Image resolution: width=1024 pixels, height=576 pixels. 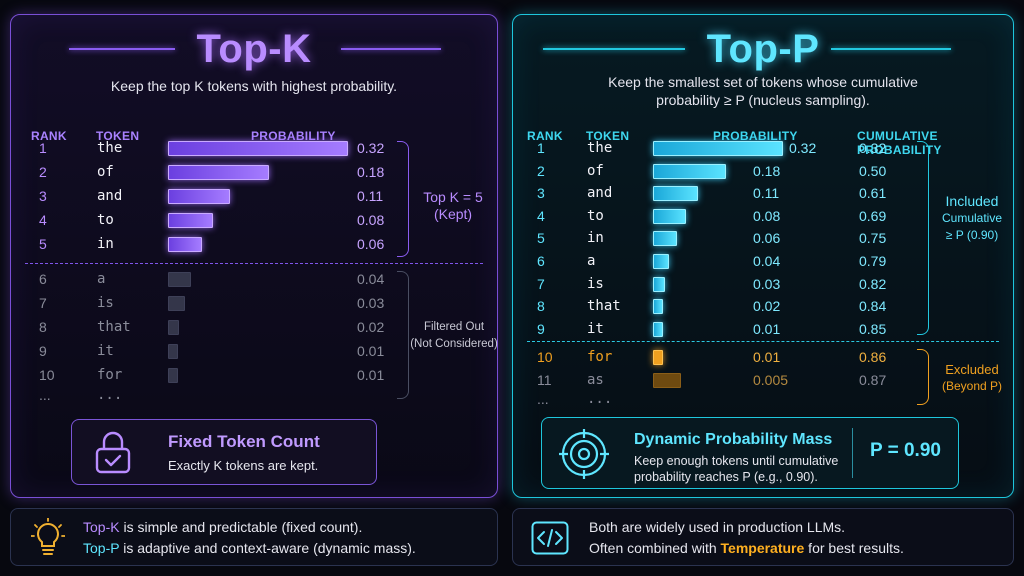 What do you see at coordinates (541, 170) in the screenshot?
I see `rank-cell: 2` at bounding box center [541, 170].